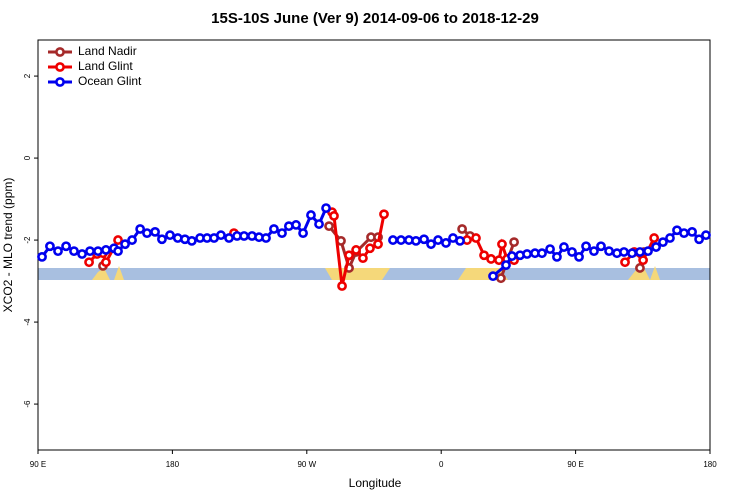 The height and width of the screenshot is (500, 750). Describe the element at coordinates (27, 75) in the screenshot. I see `y-tick-label: 2` at that location.